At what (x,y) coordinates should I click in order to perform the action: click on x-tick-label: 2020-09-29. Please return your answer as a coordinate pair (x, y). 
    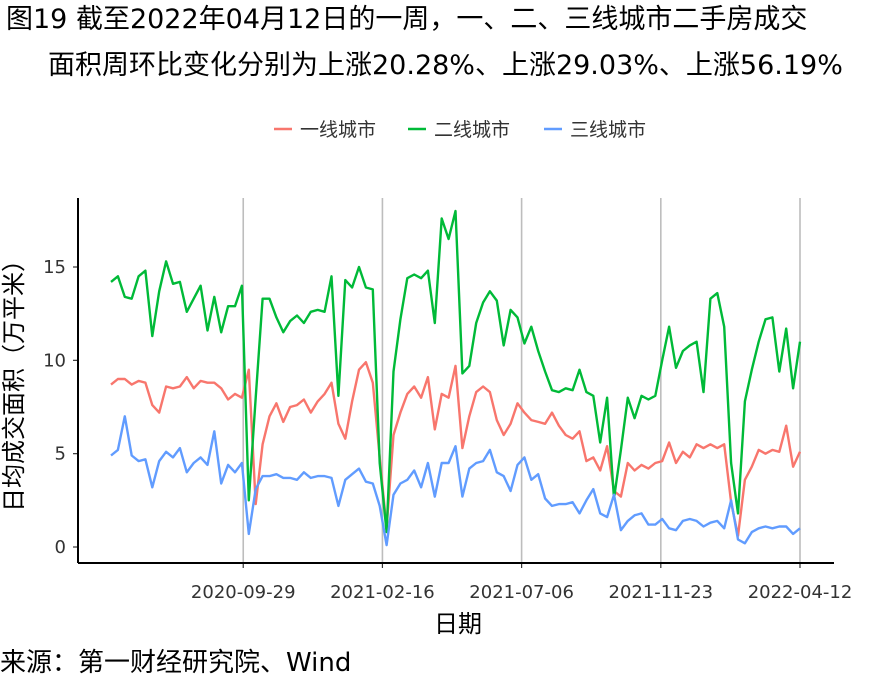
    Looking at the image, I should click on (243, 592).